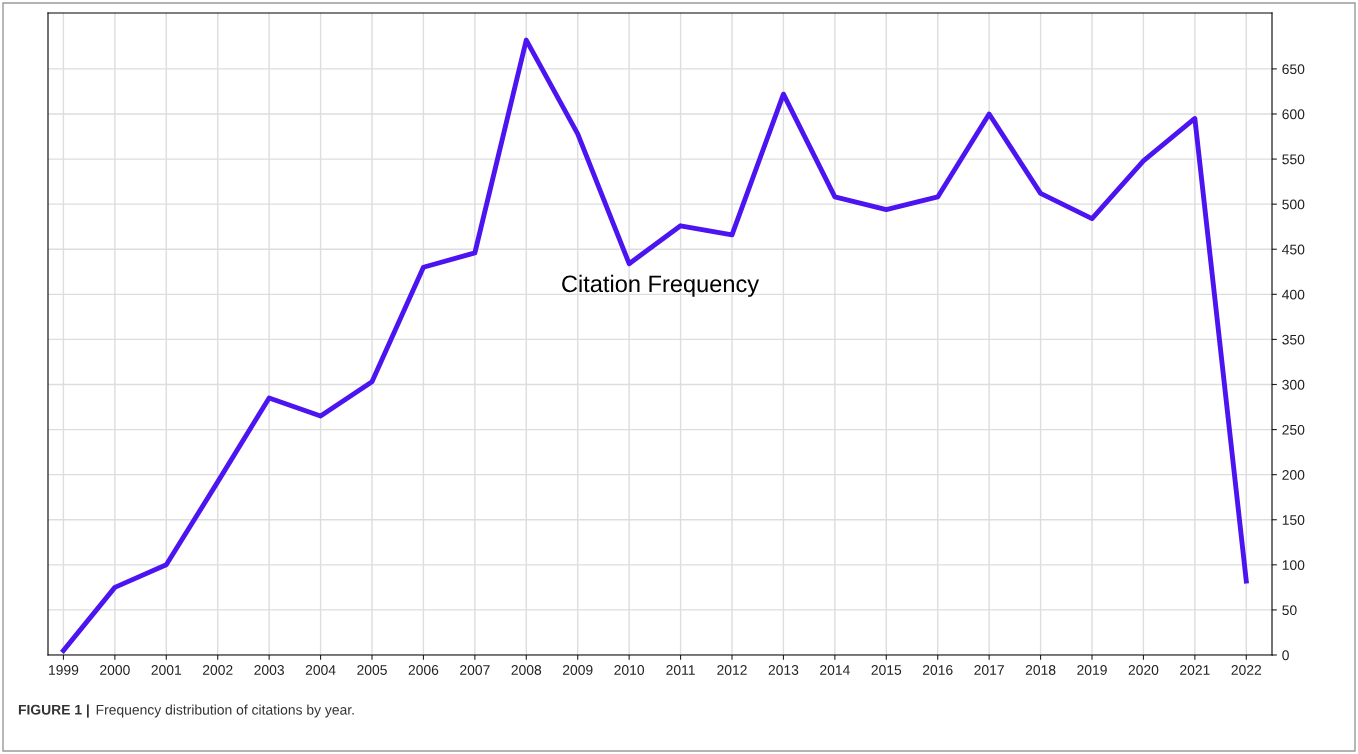  What do you see at coordinates (1143, 670) in the screenshot?
I see `x-tick-label: 2020` at bounding box center [1143, 670].